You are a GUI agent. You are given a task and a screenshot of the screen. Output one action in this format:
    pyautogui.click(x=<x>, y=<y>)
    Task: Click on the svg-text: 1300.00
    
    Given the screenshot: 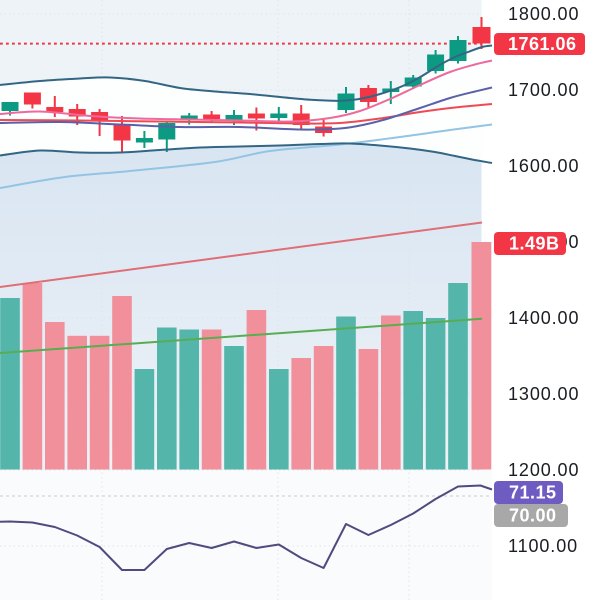 What is the action you would take?
    pyautogui.click(x=543, y=394)
    